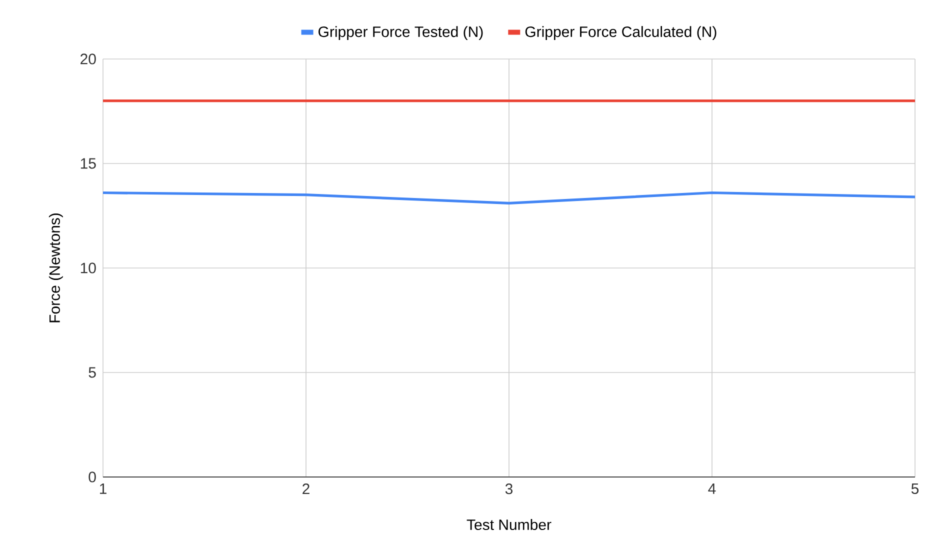 The height and width of the screenshot is (554, 934). I want to click on x-tick-label: 5, so click(915, 489).